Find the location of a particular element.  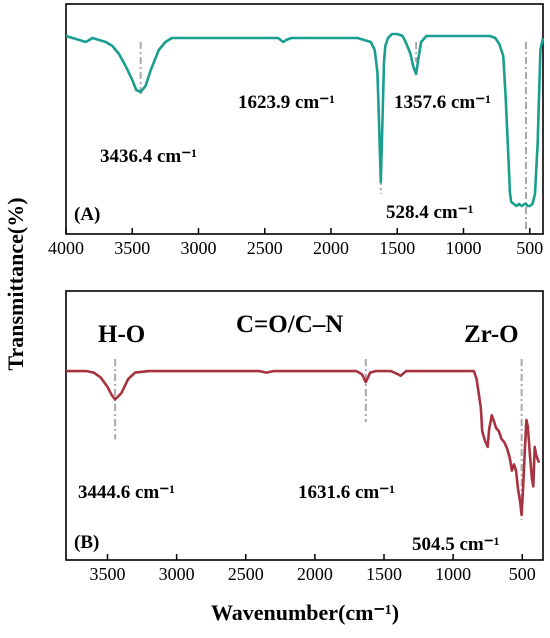

group-label-h-o: H-O is located at coordinates (121, 334).